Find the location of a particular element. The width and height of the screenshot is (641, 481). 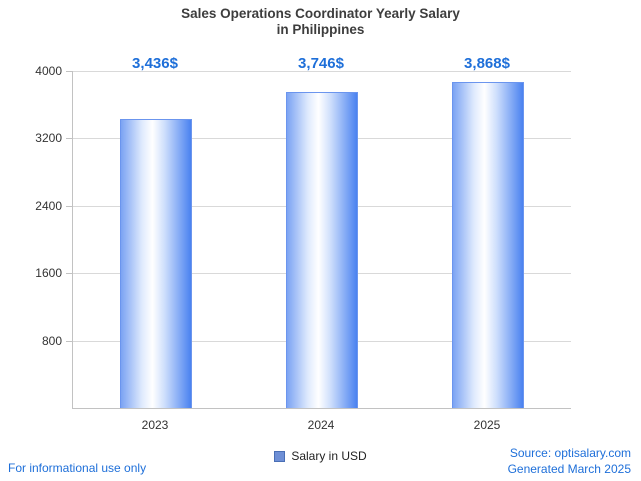

legend-swatch-icon is located at coordinates (280, 456).